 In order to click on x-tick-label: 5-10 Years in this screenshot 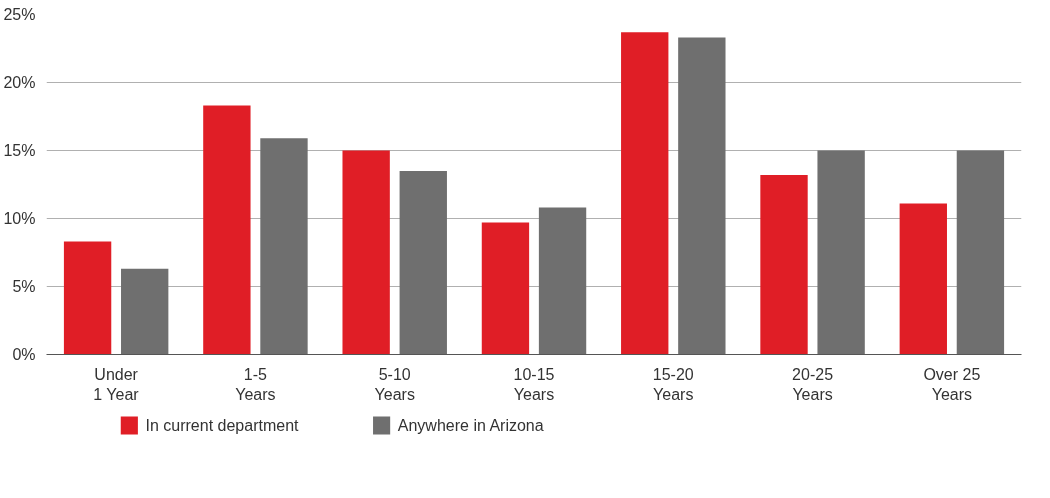, I will do `click(394, 384)`.